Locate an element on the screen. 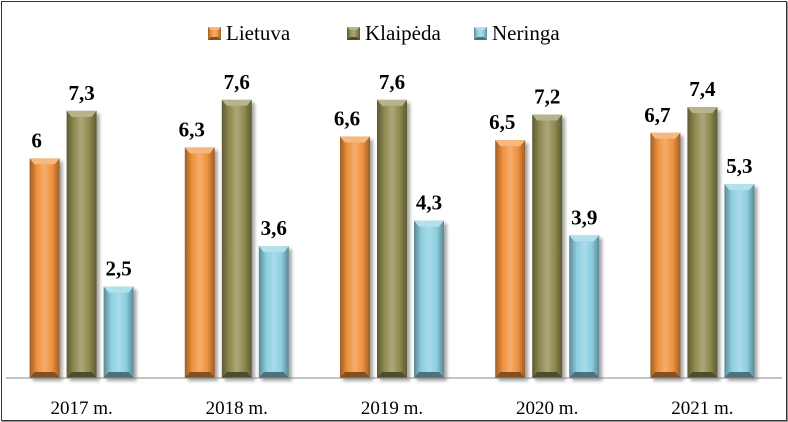 The width and height of the screenshot is (788, 422). x-tick-label-3: 2019 m. is located at coordinates (392, 408).